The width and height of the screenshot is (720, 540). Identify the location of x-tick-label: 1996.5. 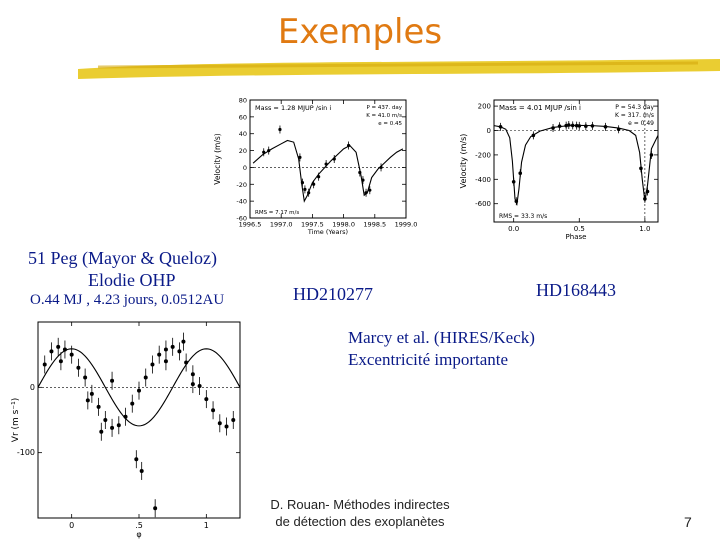
(250, 225).